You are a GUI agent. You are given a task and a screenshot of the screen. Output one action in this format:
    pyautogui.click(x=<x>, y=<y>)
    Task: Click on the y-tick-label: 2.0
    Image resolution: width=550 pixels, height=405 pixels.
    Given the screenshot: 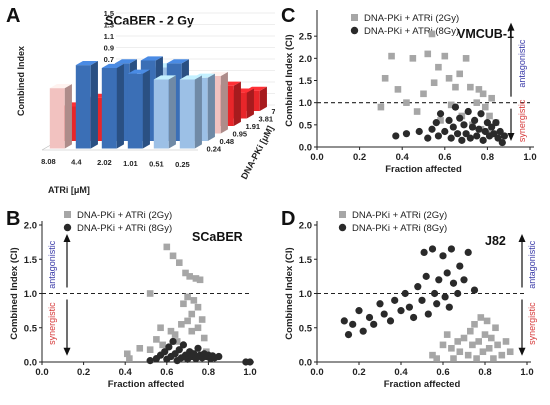 What is the action you would take?
    pyautogui.click(x=305, y=226)
    